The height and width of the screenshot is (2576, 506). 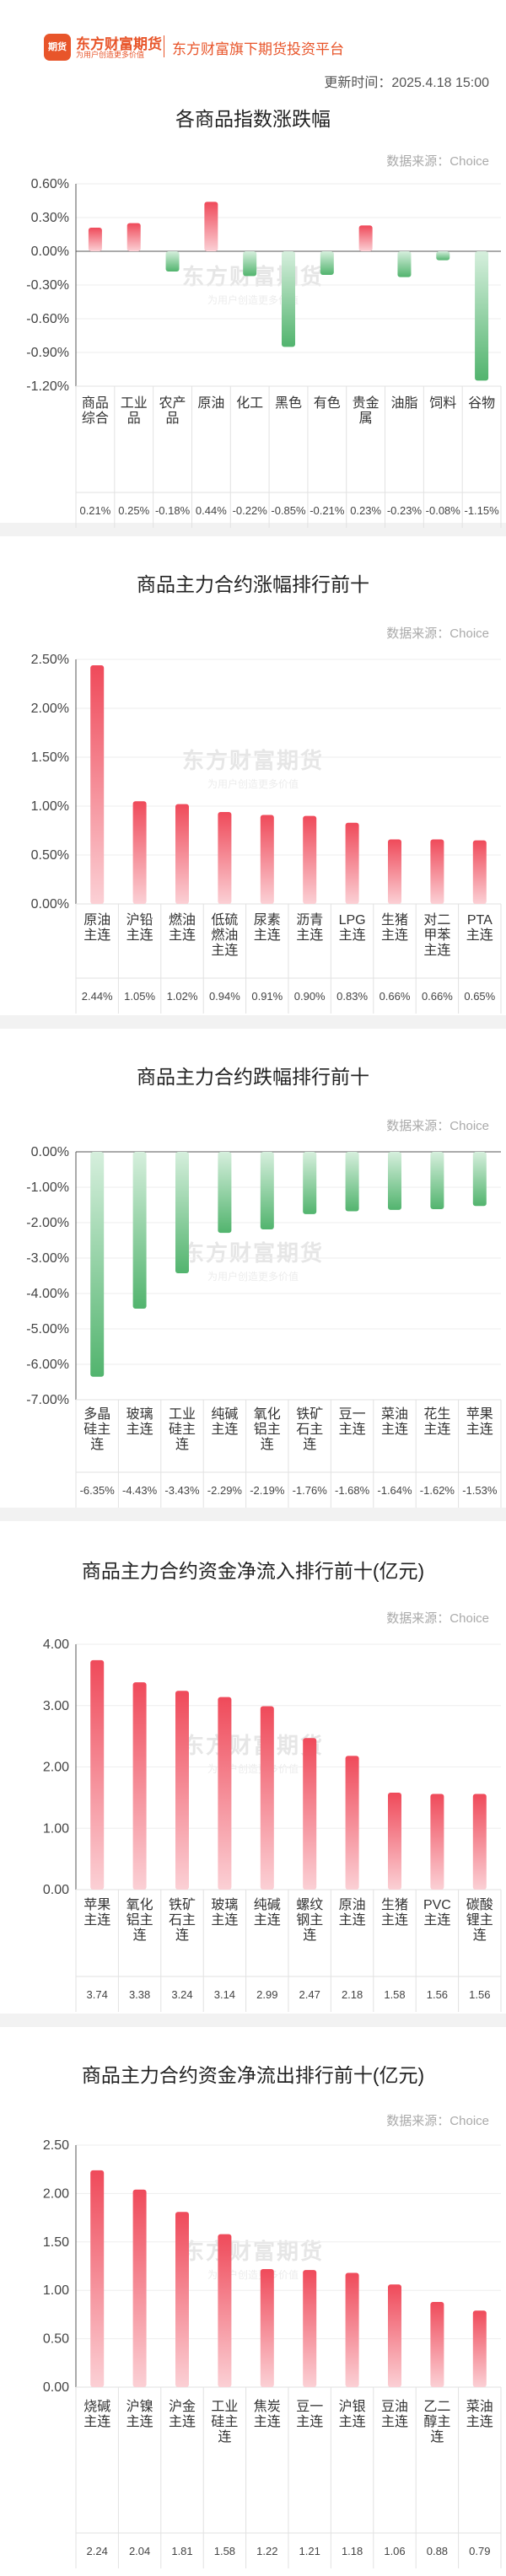 What do you see at coordinates (405, 510) in the screenshot?
I see `value-label: -0.23%` at bounding box center [405, 510].